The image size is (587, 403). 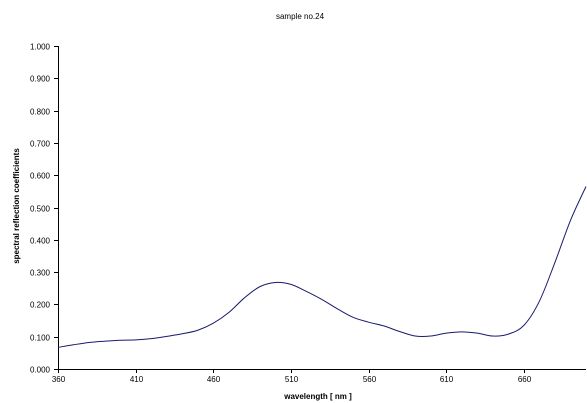 I want to click on y-tick-label: 0.100, so click(x=40, y=338).